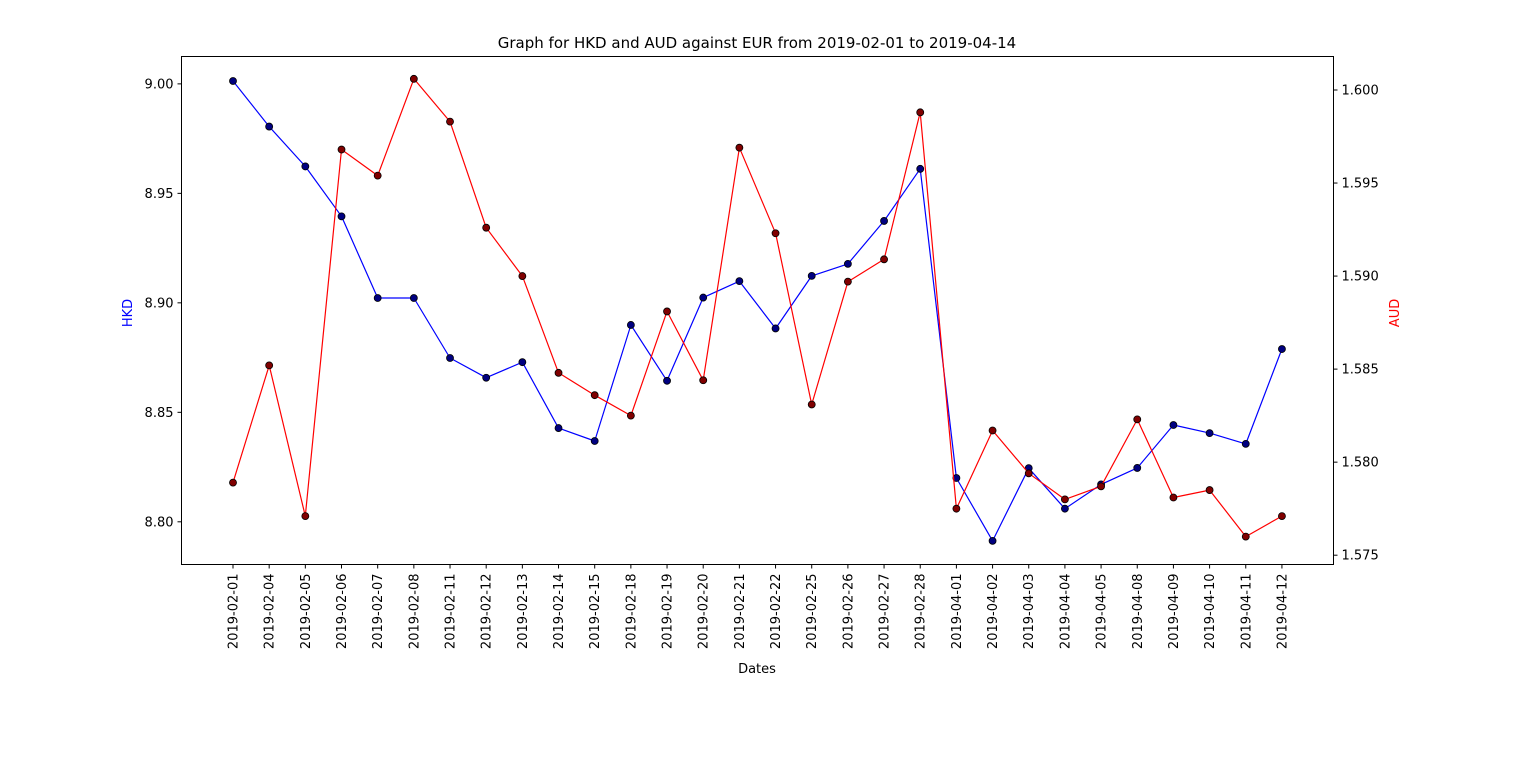 Image resolution: width=1536 pixels, height=765 pixels. I want to click on x-tick-label: 2019-02-22, so click(776, 612).